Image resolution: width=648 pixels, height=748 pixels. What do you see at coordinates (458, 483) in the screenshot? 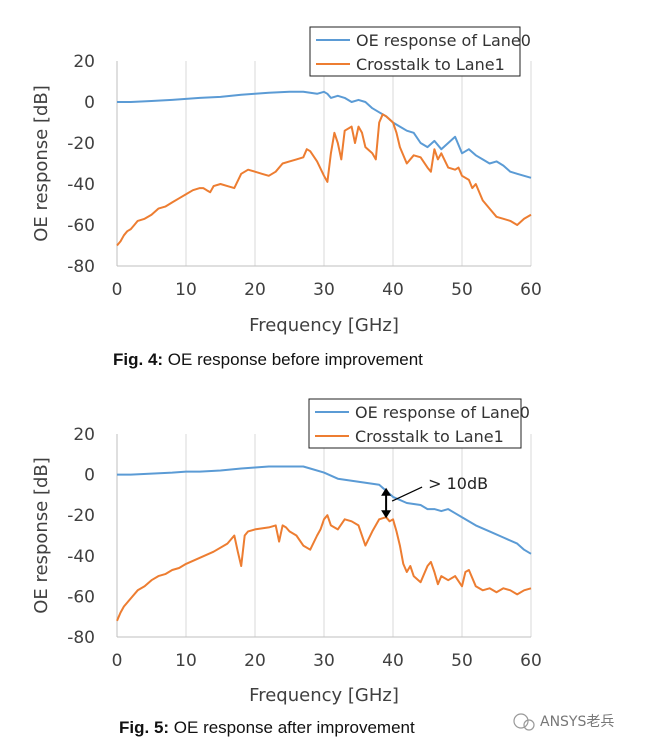
I see `annotation-text: > 10dB` at bounding box center [458, 483].